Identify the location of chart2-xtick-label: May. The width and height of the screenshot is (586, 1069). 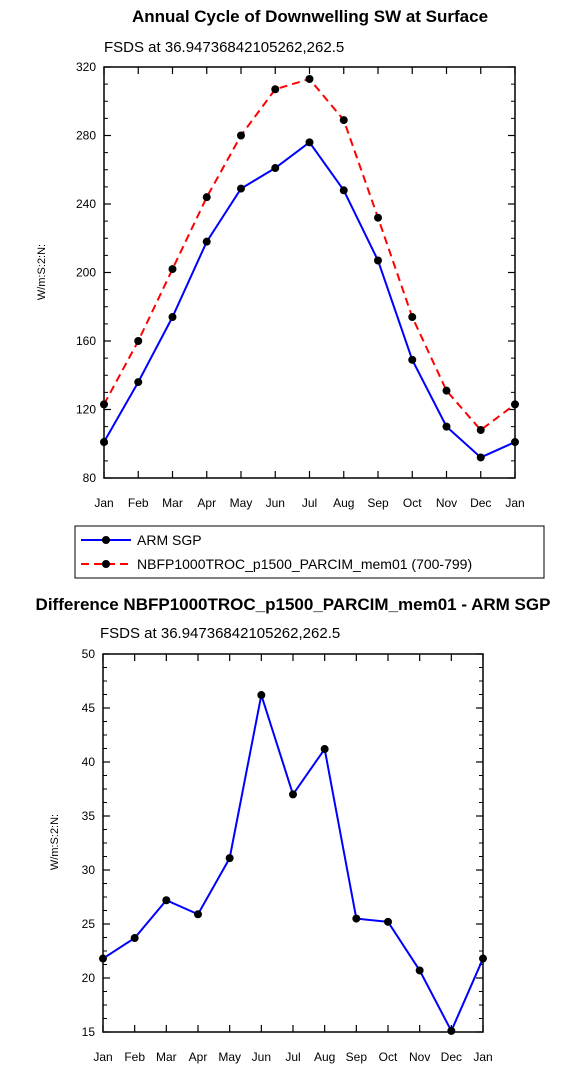
(229, 1057).